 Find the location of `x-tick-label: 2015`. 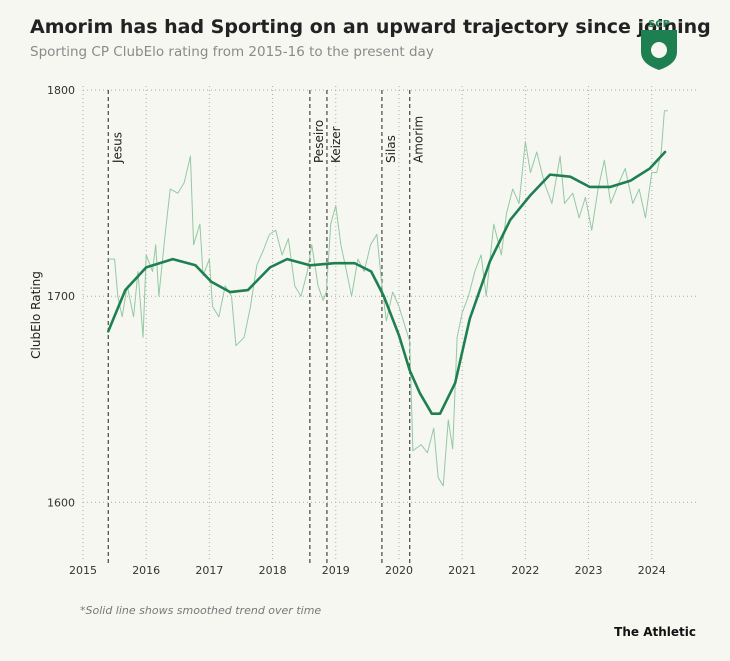

x-tick-label: 2015 is located at coordinates (83, 570).